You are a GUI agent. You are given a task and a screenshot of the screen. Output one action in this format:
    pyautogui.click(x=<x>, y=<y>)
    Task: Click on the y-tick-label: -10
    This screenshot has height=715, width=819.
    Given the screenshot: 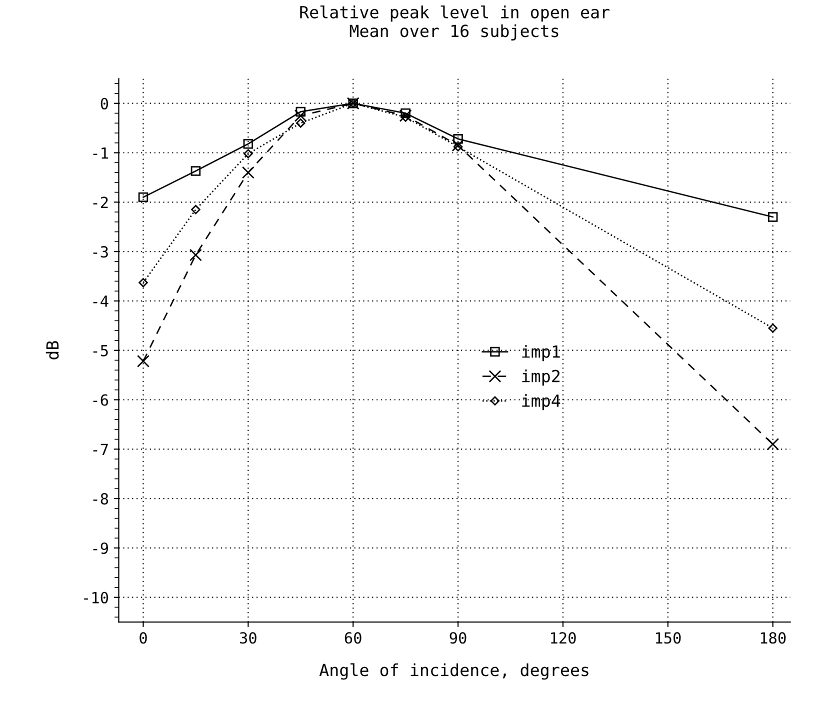 What is the action you would take?
    pyautogui.click(x=96, y=598)
    